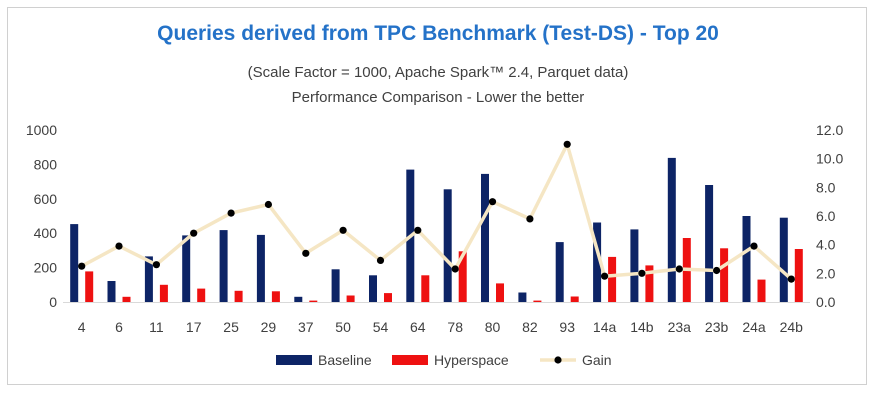  What do you see at coordinates (754, 246) in the screenshot?
I see `gain-point-24a` at bounding box center [754, 246].